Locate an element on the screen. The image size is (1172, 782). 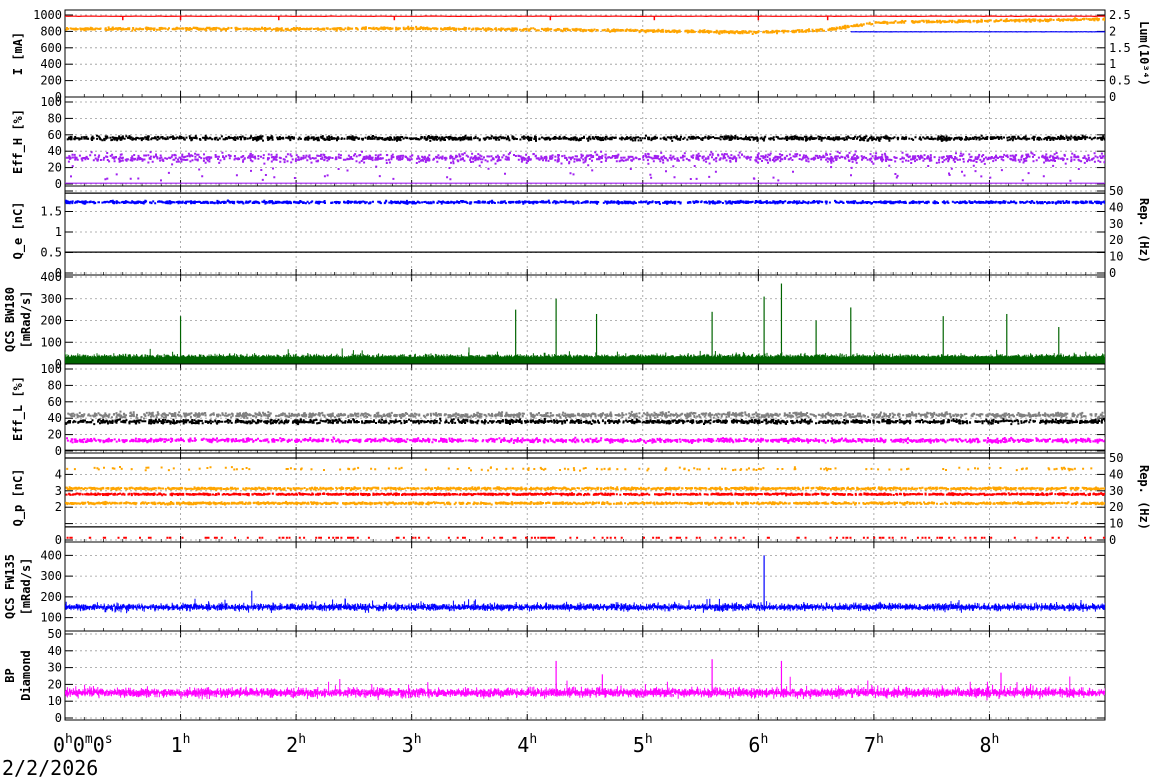
panel-1: 0 20 40 60 80 100 Eff_H [%] is located at coordinates (558, 143).